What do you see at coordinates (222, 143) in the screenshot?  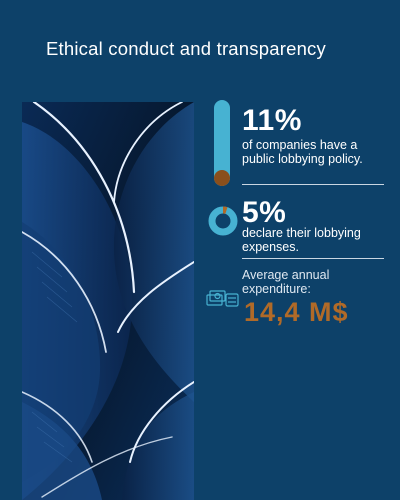 I see `vertical-bar-gauge-icon` at bounding box center [222, 143].